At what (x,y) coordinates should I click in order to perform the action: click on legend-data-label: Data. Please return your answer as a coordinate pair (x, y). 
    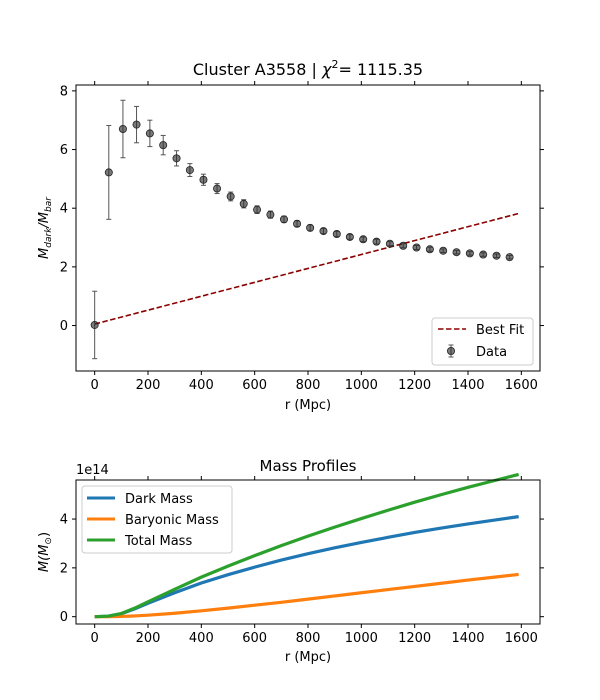
    Looking at the image, I should click on (491, 352).